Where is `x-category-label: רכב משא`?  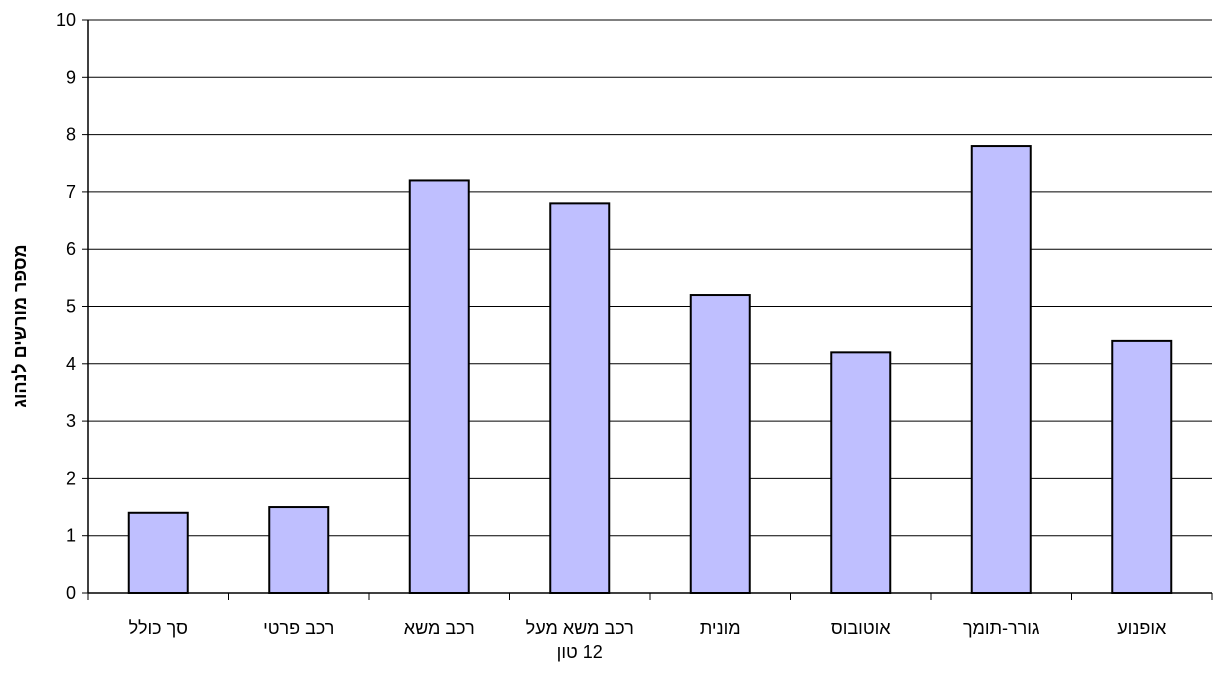 x-category-label: רכב משא is located at coordinates (439, 628).